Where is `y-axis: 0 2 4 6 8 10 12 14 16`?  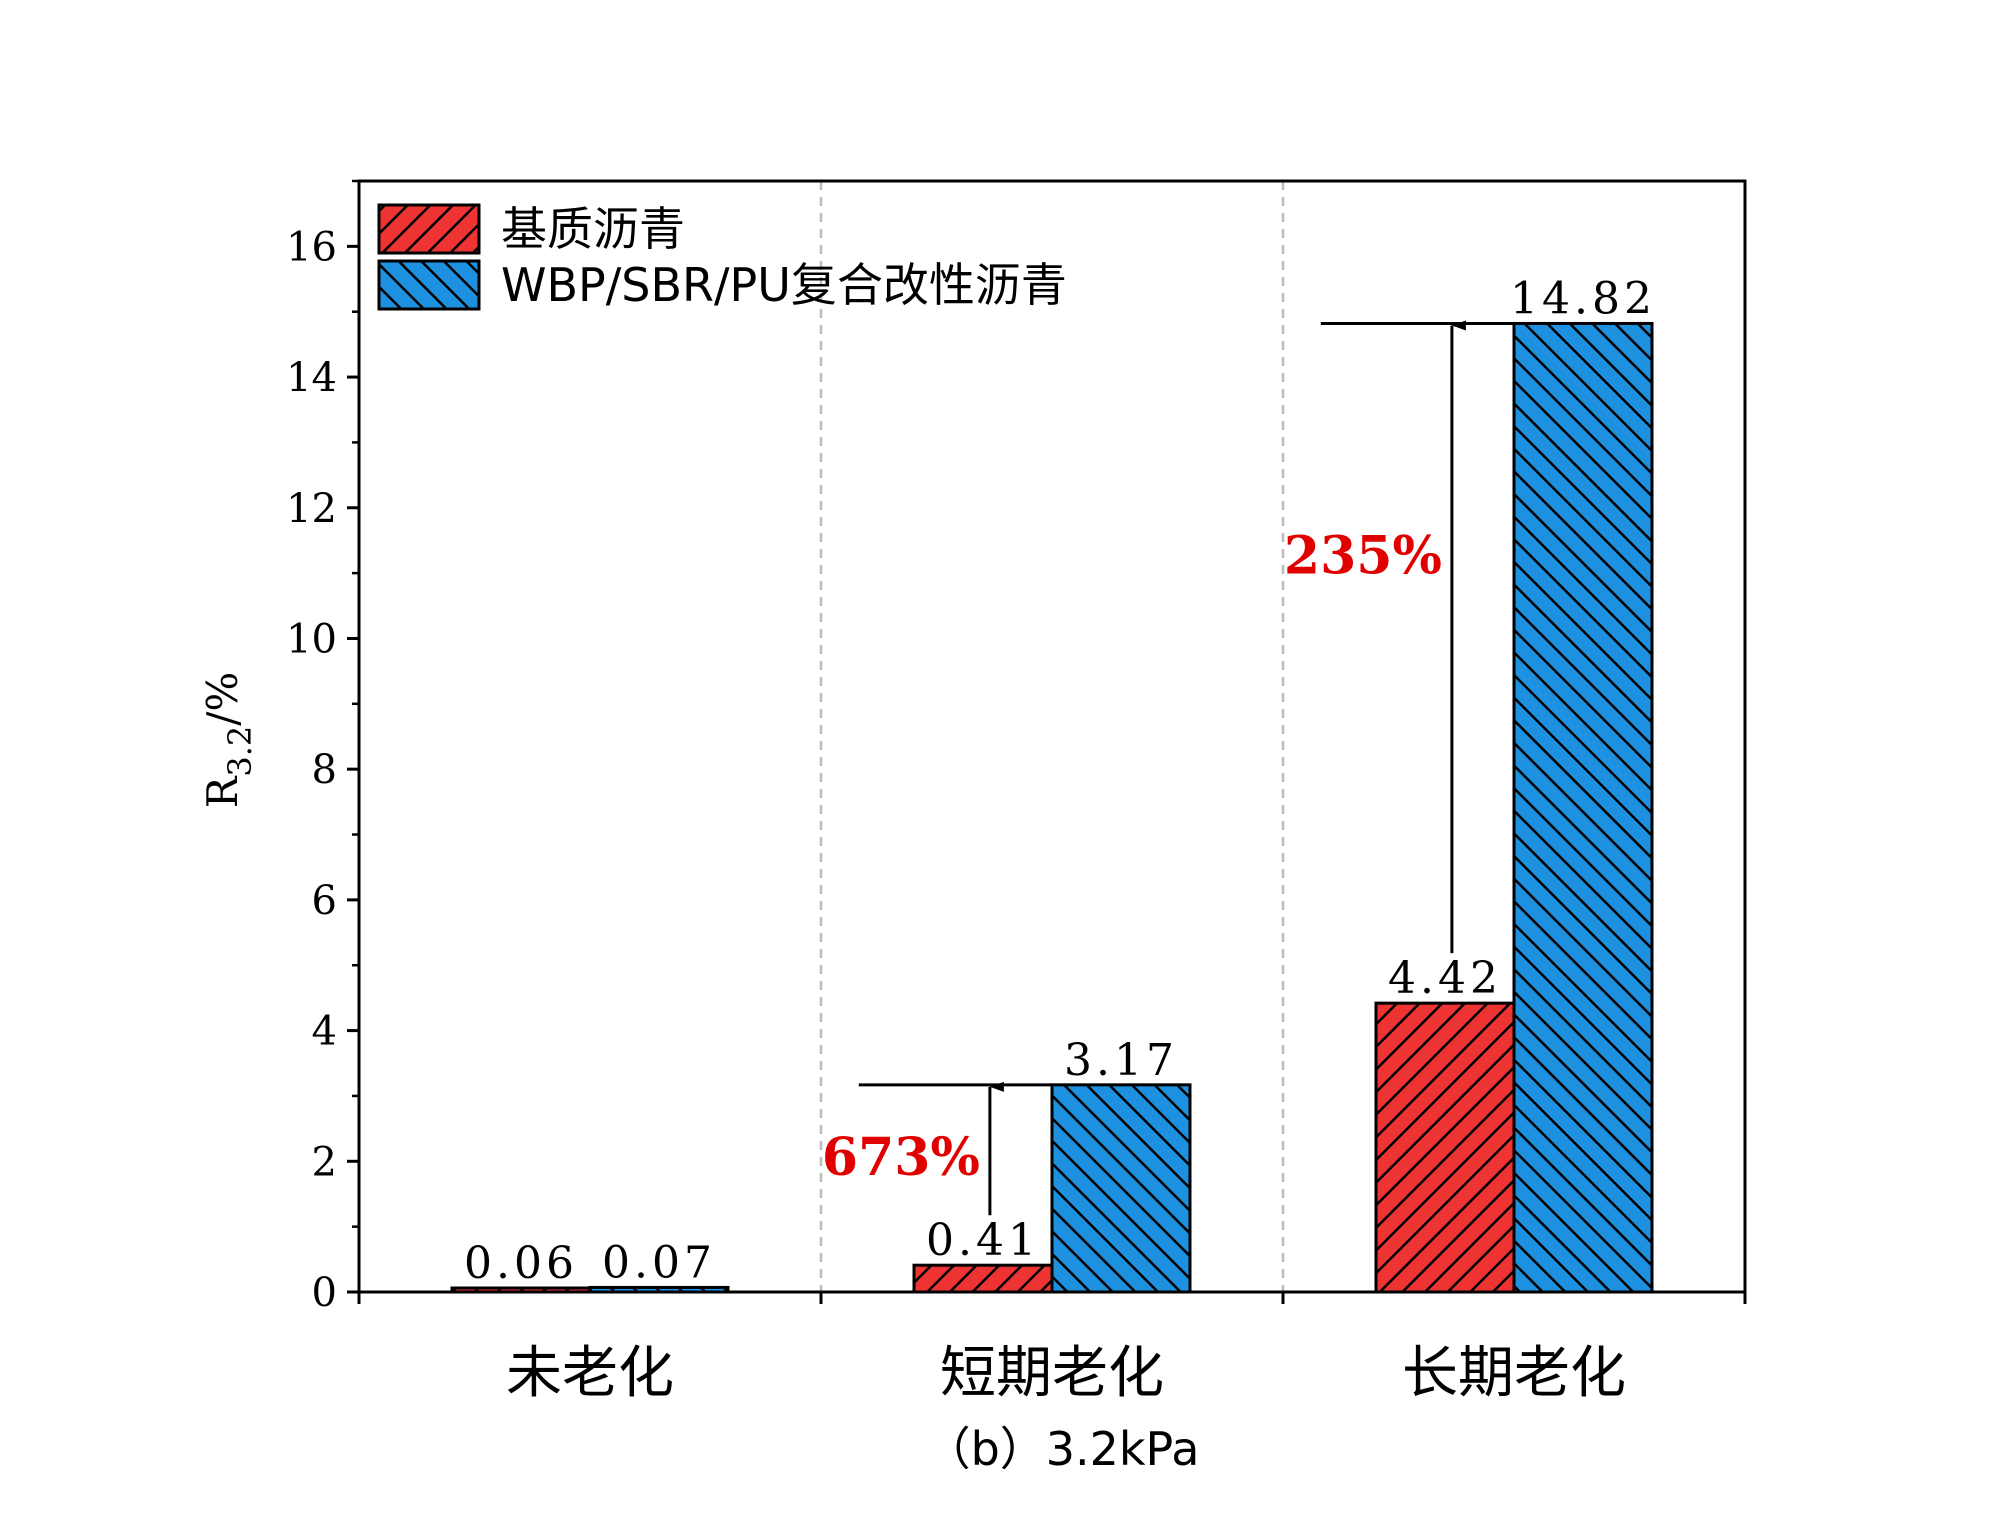
y-axis: 0 2 4 6 8 10 12 14 16 is located at coordinates (322, 747).